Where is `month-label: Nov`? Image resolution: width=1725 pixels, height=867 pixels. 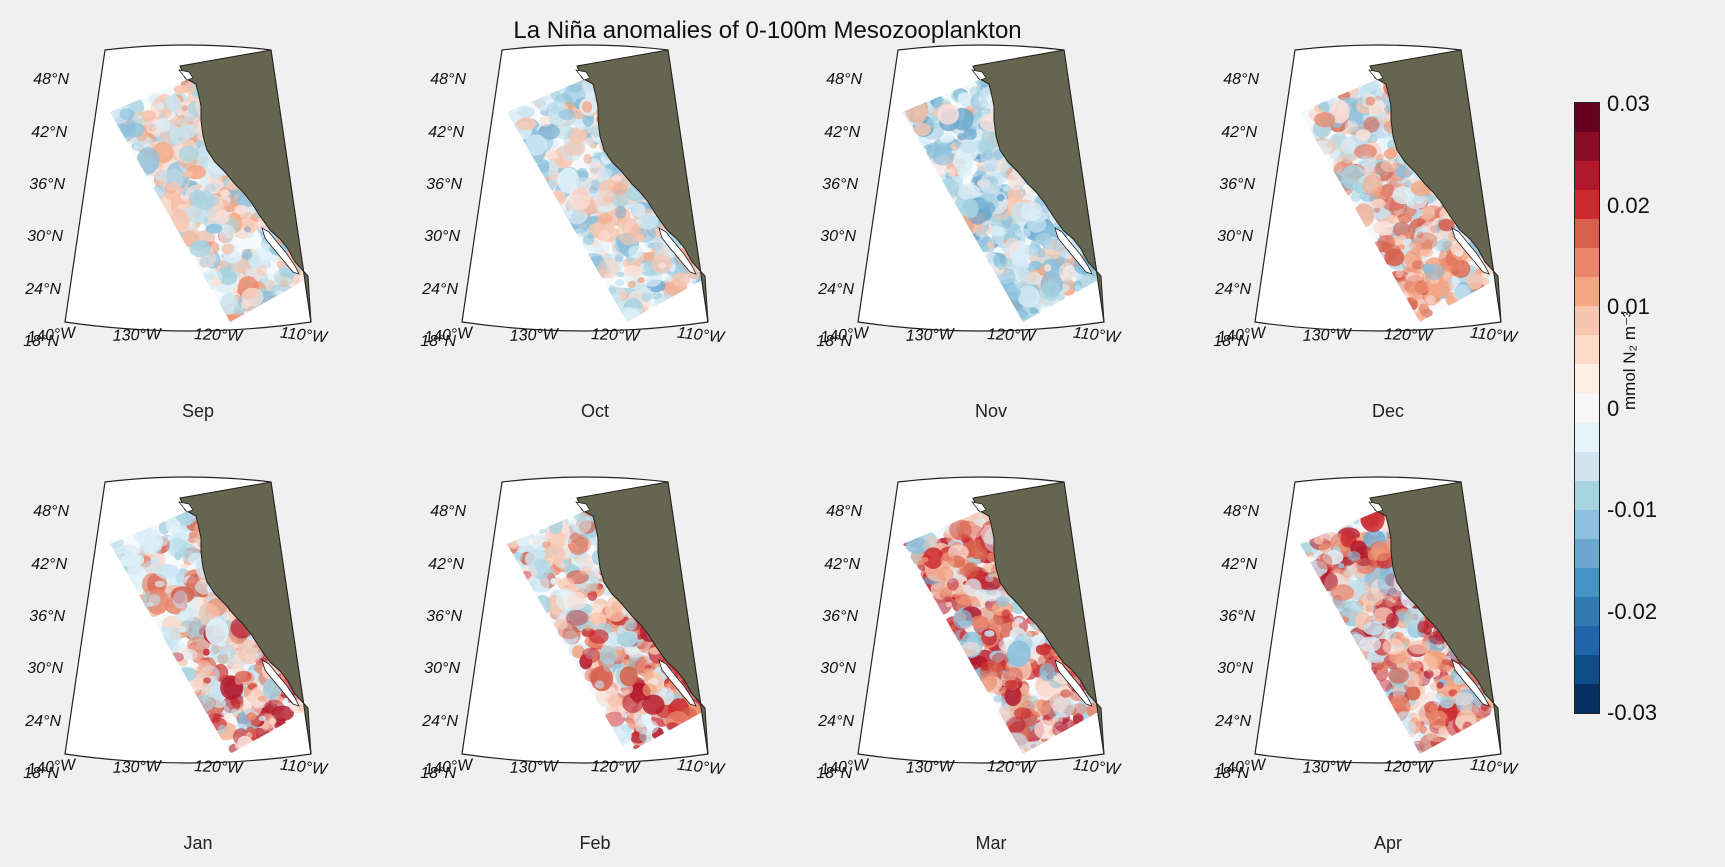
month-label: Nov is located at coordinates (990, 411).